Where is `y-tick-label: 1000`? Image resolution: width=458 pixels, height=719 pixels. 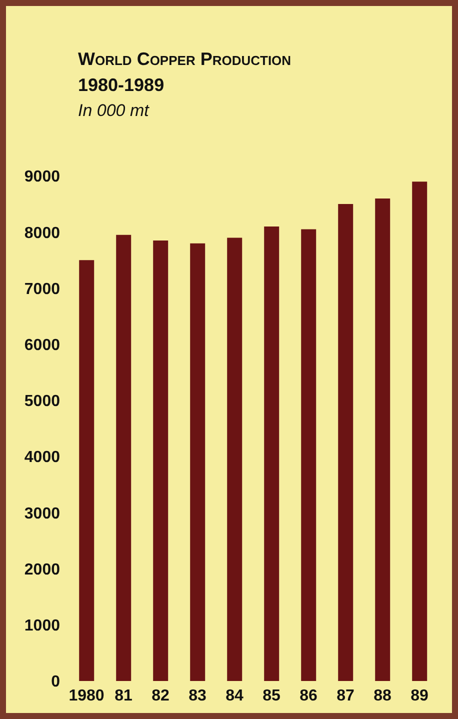
y-tick-label: 1000 is located at coordinates (42, 626).